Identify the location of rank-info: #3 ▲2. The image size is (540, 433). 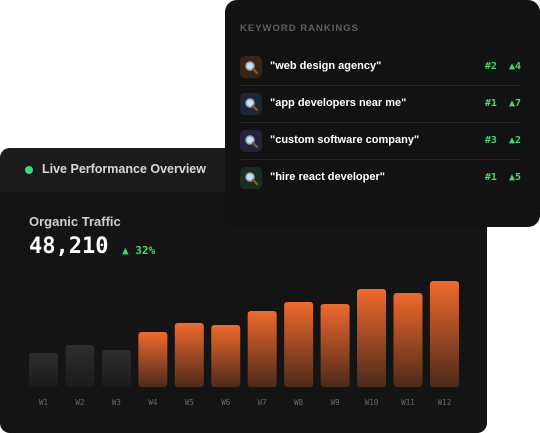
(503, 140).